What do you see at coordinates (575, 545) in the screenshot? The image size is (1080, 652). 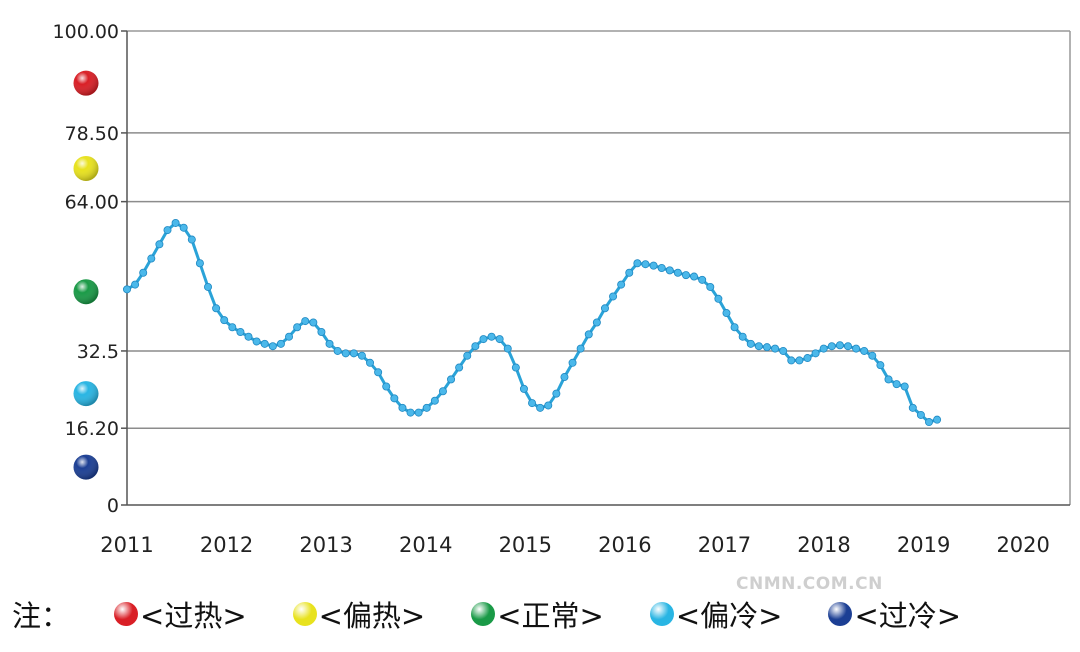 I see `x-axis-ticks: 2011 2012 2013 2014 2015 2016 2017 2018 2019 2020` at bounding box center [575, 545].